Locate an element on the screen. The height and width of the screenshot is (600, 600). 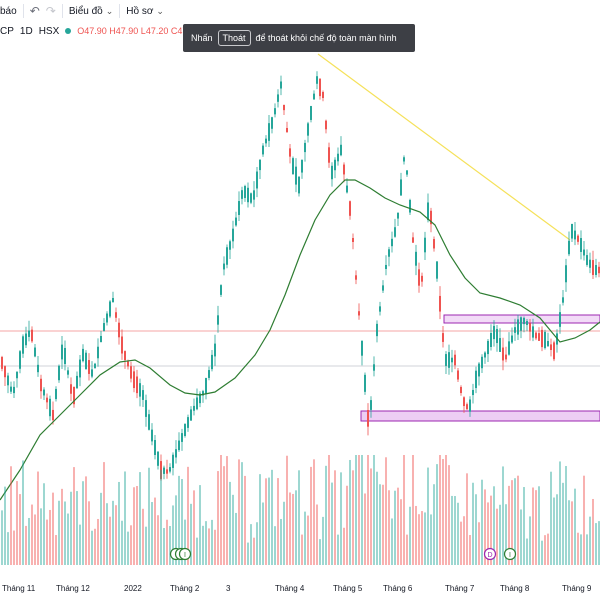
time-axis-label: Tháng 11 is located at coordinates (19, 588).